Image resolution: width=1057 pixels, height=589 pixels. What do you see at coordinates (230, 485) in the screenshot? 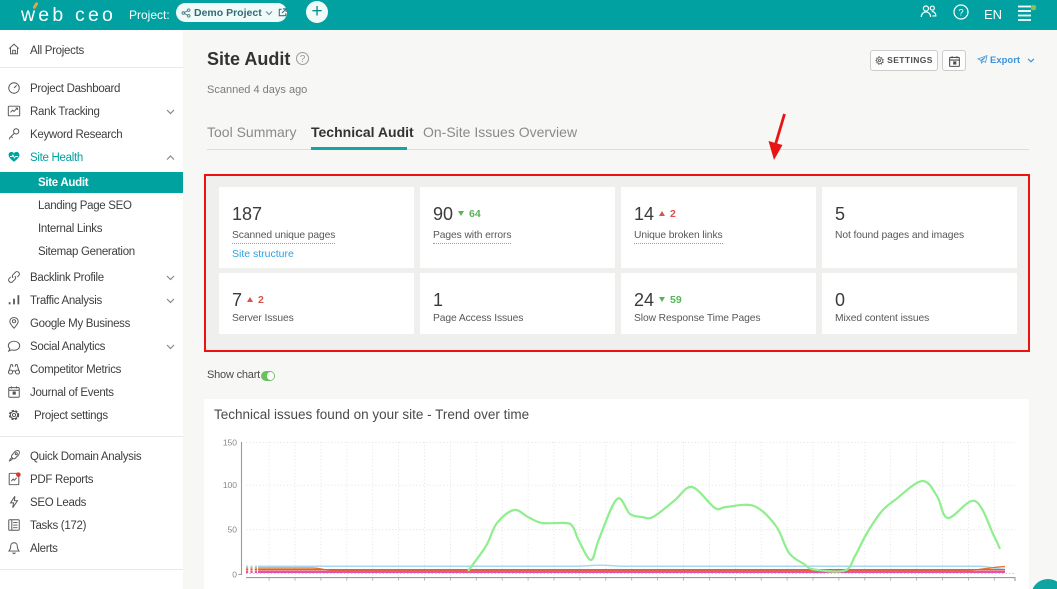
I see `svg-text: 100` at bounding box center [230, 485].